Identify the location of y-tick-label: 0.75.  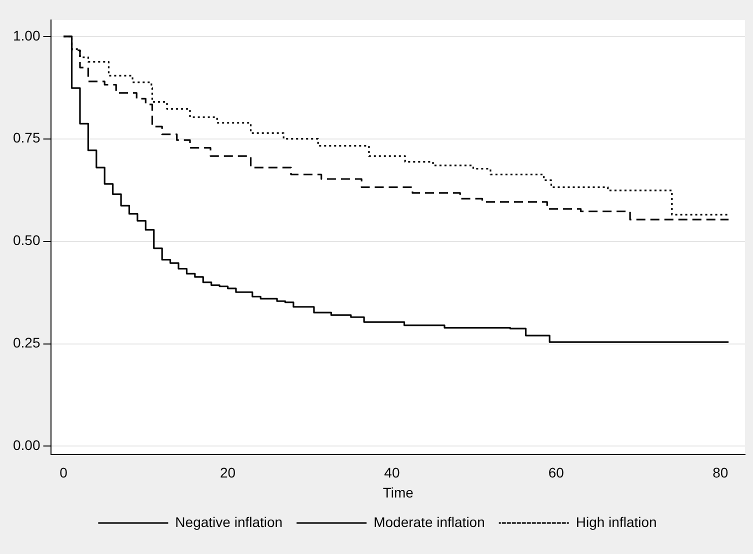
(26, 138).